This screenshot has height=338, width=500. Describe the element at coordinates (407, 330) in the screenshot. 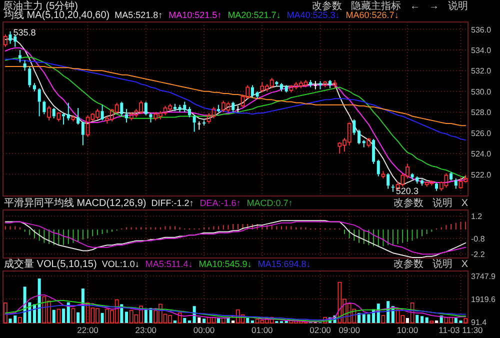

I see `x-tick-label: 10:00` at that location.